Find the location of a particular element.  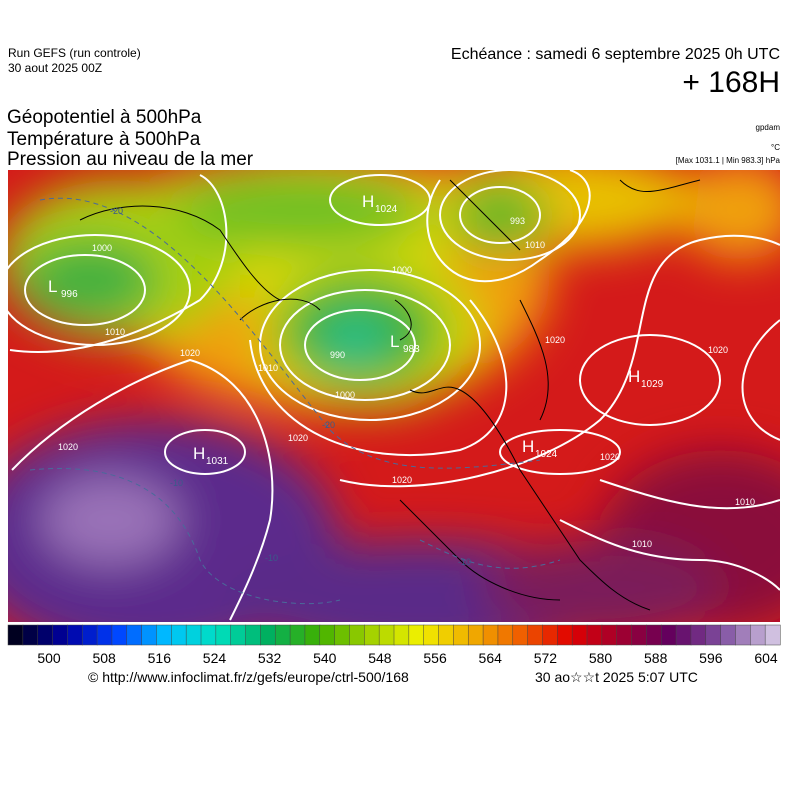

pressure-center-value: 996 is located at coordinates (69, 294).